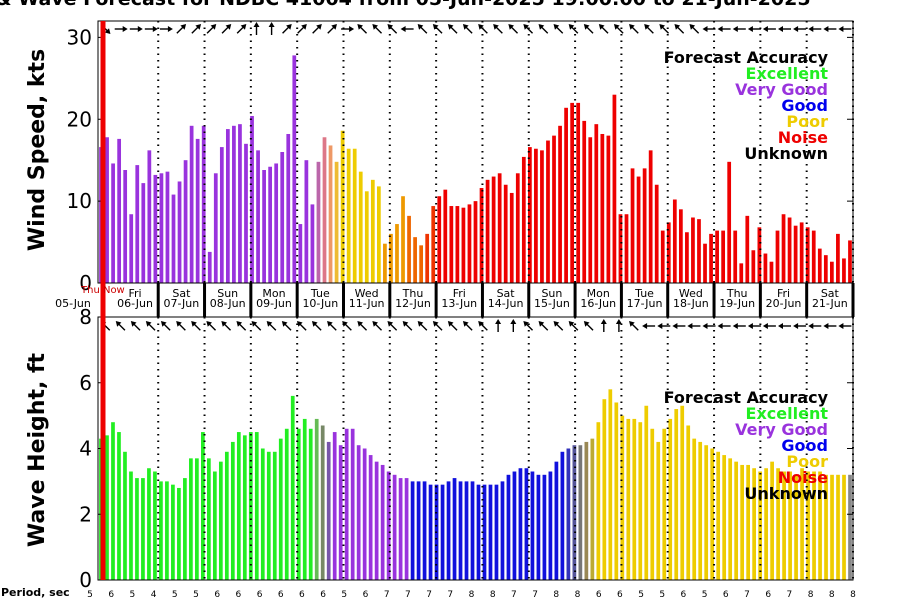  What do you see at coordinates (85, 383) in the screenshot?
I see `wave-y-tick-label: 6` at bounding box center [85, 383].